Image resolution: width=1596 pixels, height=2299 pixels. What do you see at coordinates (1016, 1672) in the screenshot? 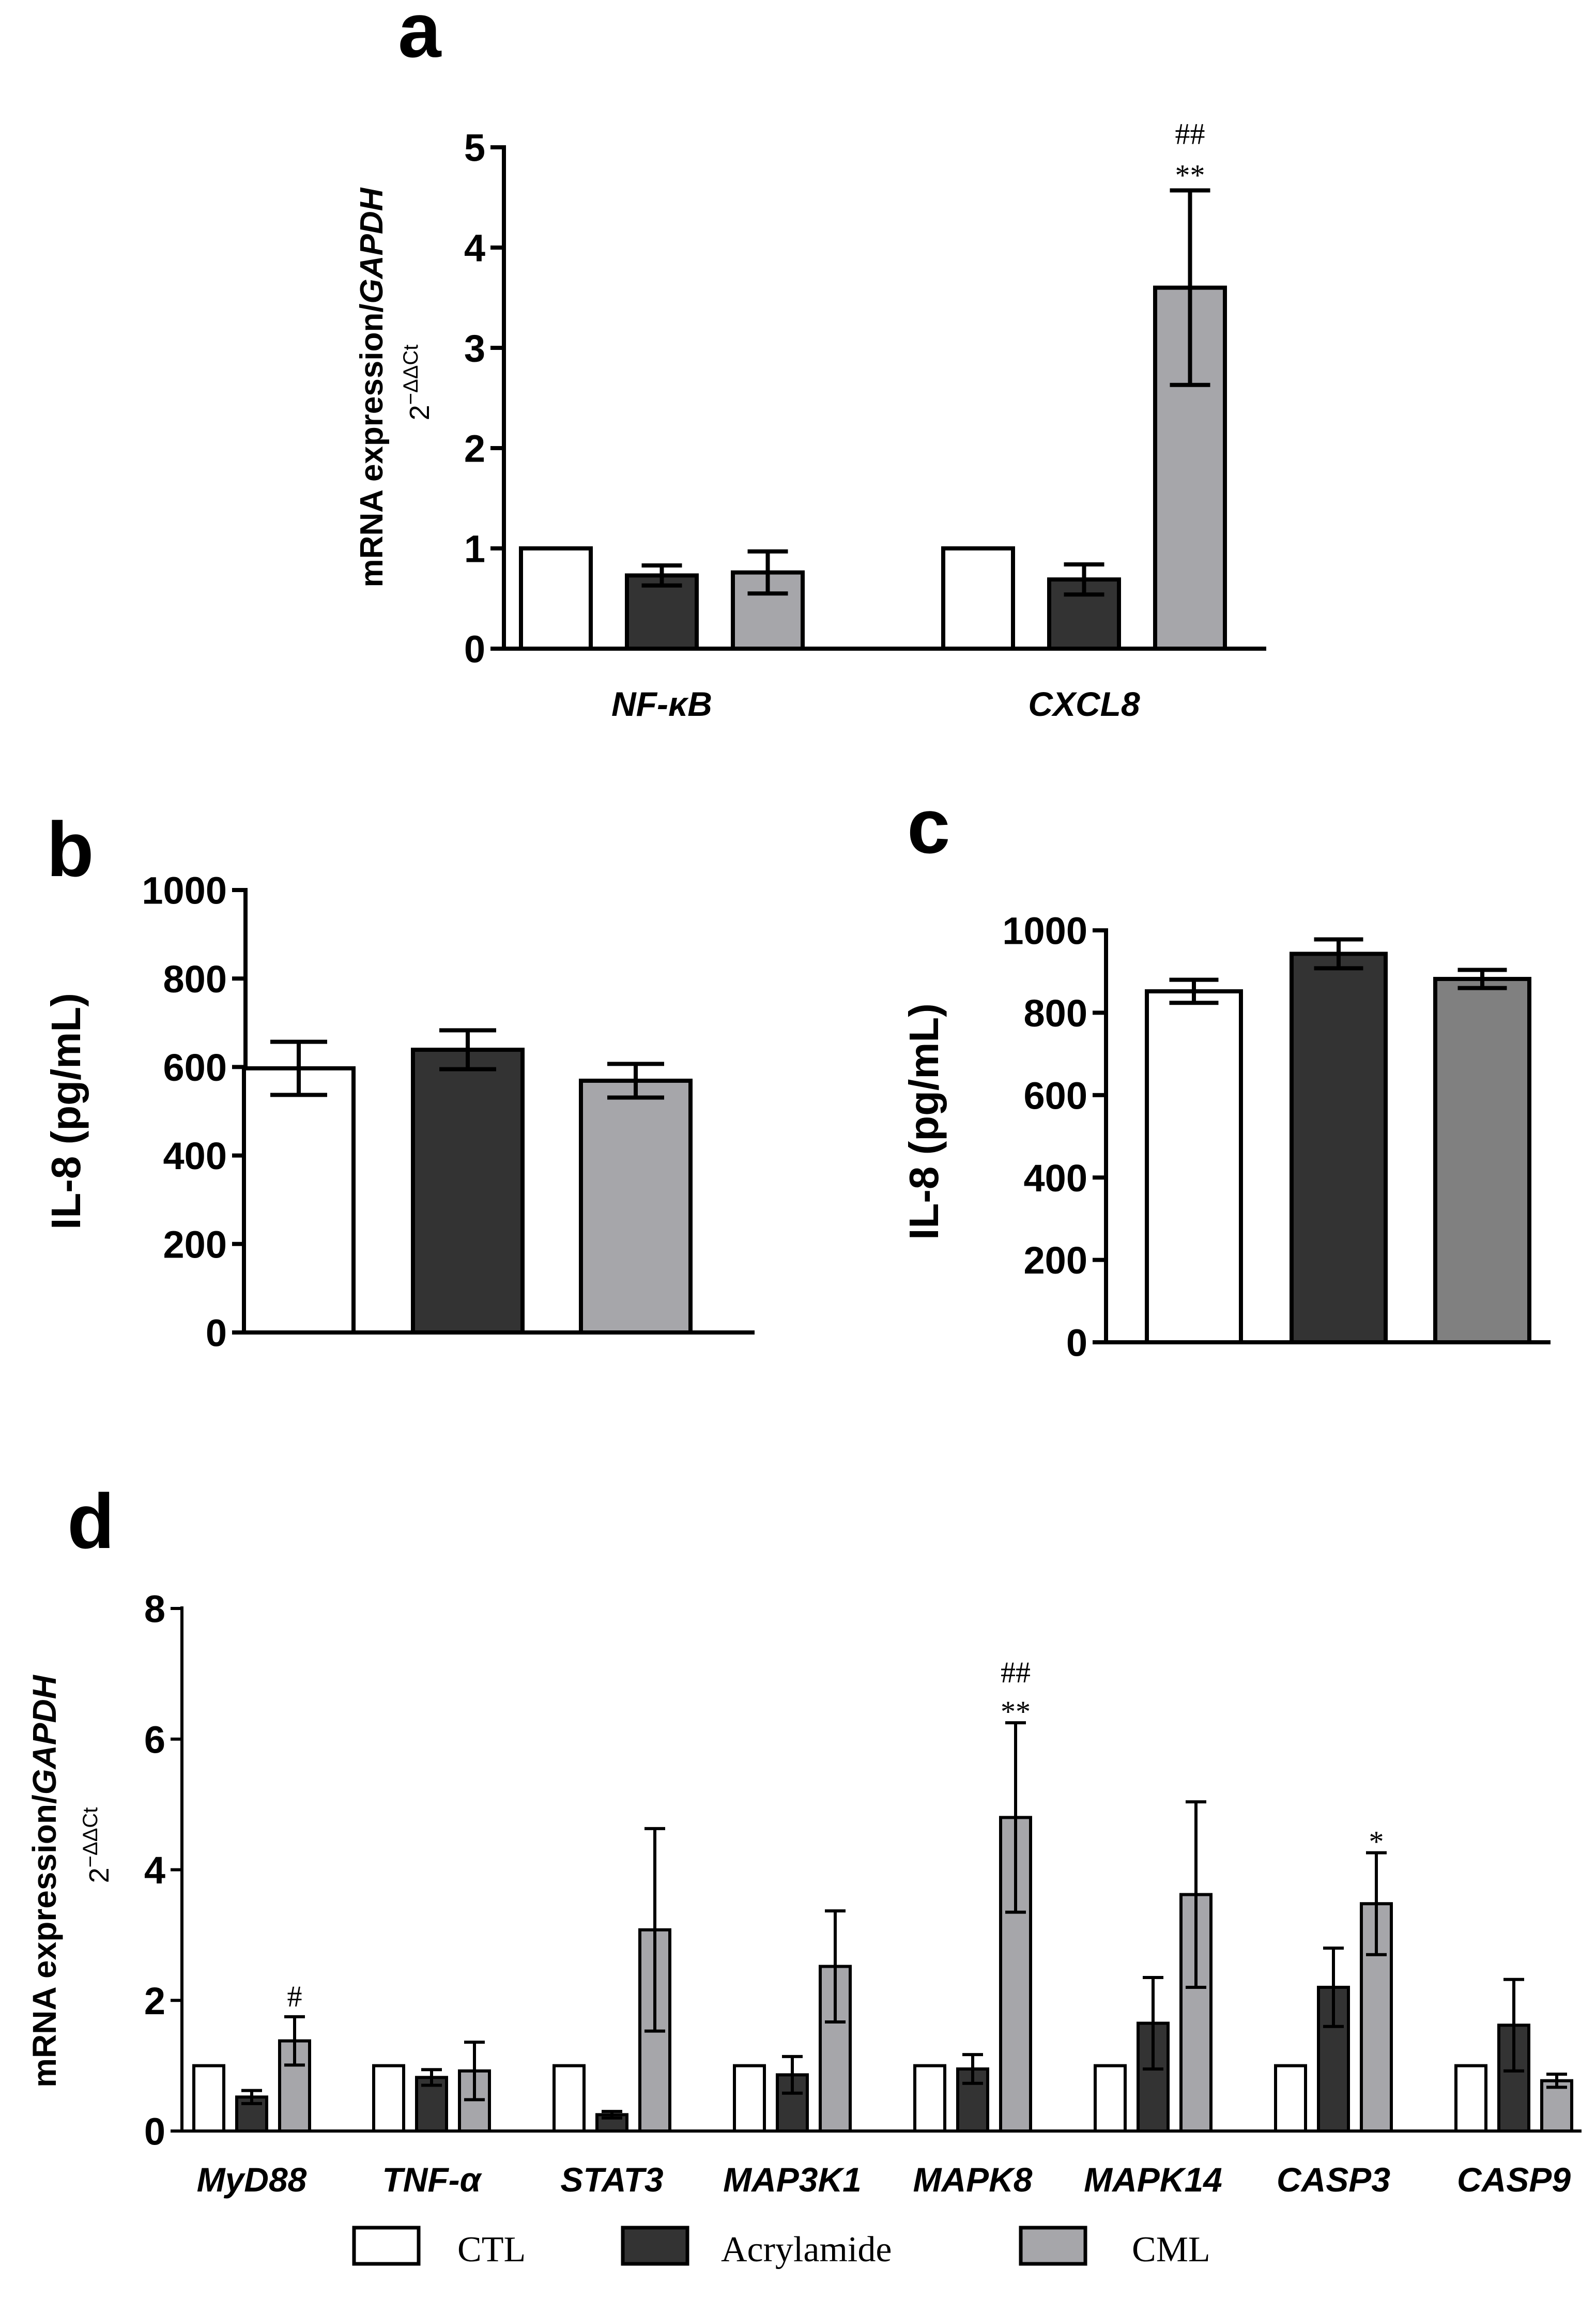
I see `panel-d-significance-mapk8-0: ##` at bounding box center [1016, 1672].